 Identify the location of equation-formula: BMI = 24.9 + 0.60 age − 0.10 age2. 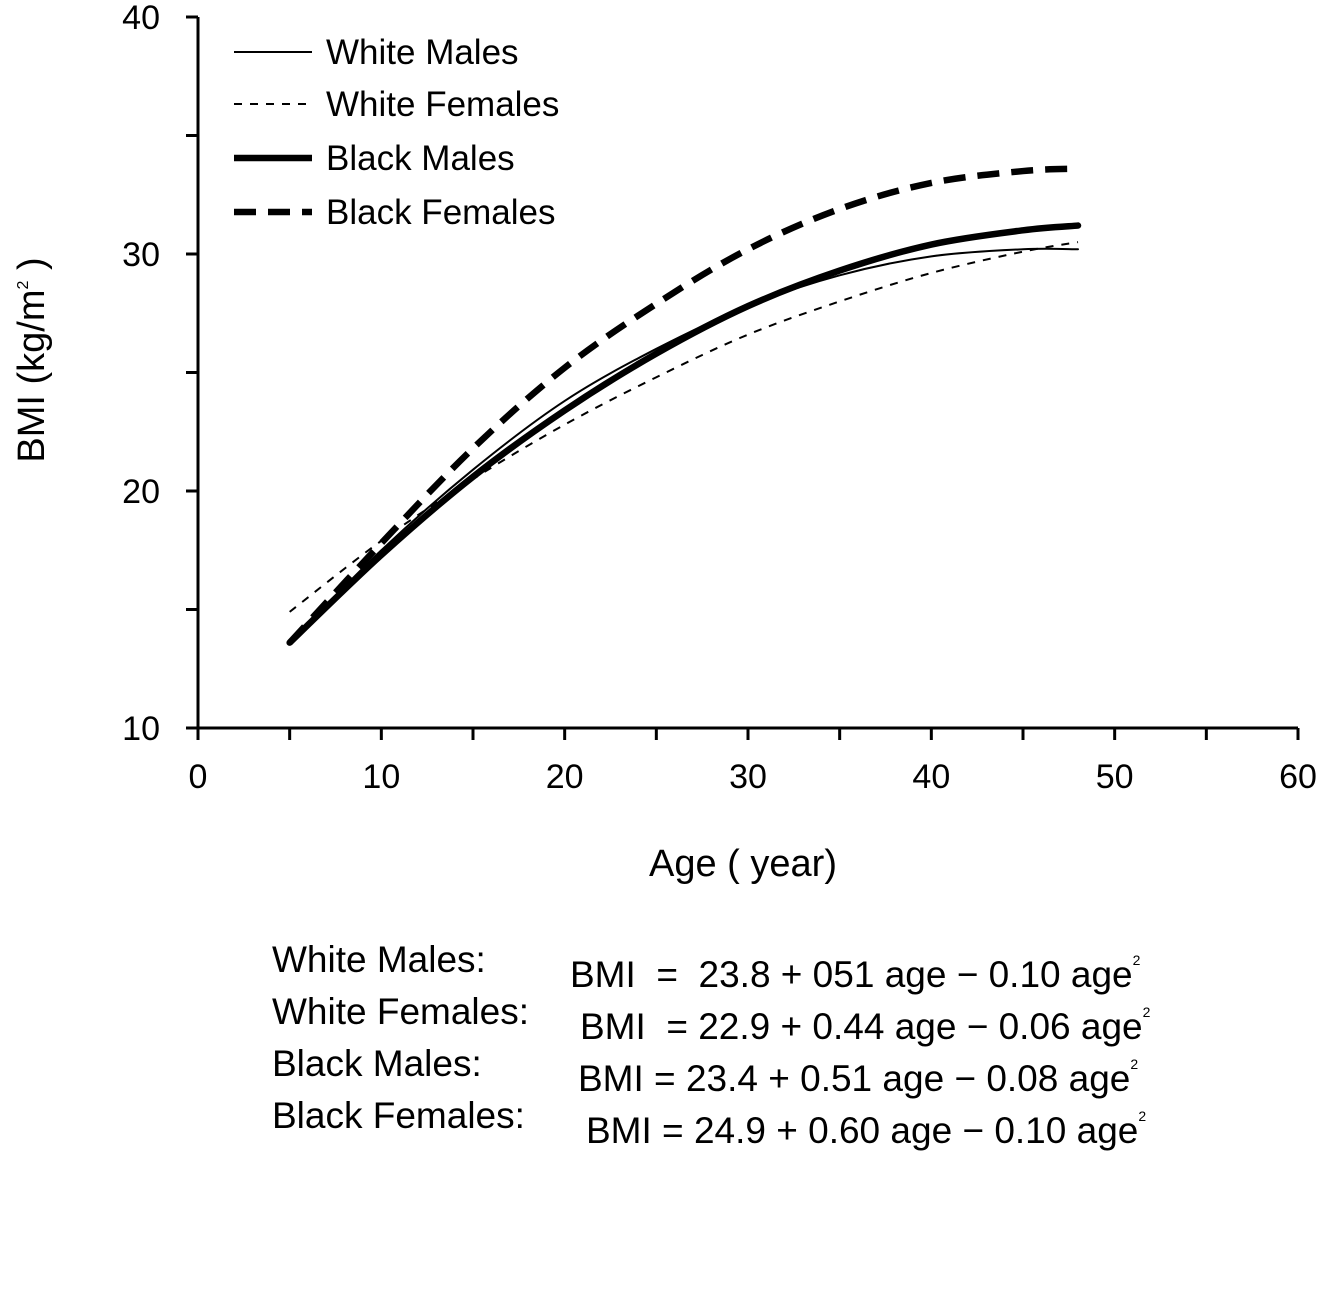
(866, 1123).